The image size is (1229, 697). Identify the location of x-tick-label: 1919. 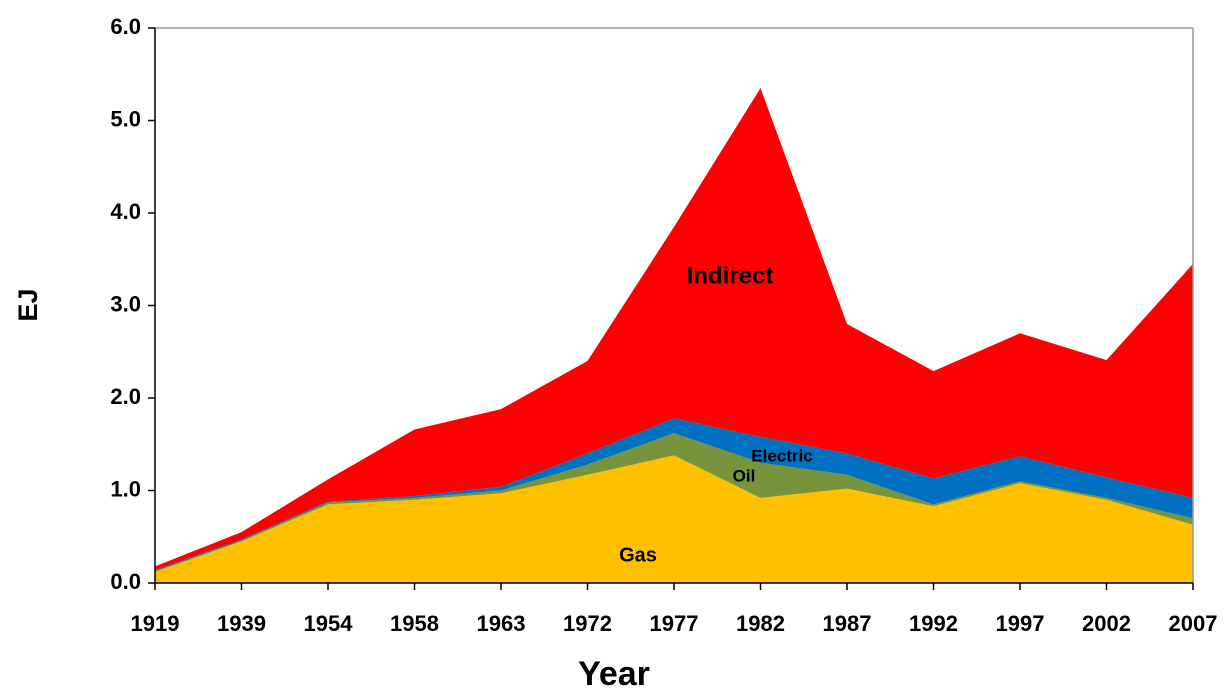
(155, 623).